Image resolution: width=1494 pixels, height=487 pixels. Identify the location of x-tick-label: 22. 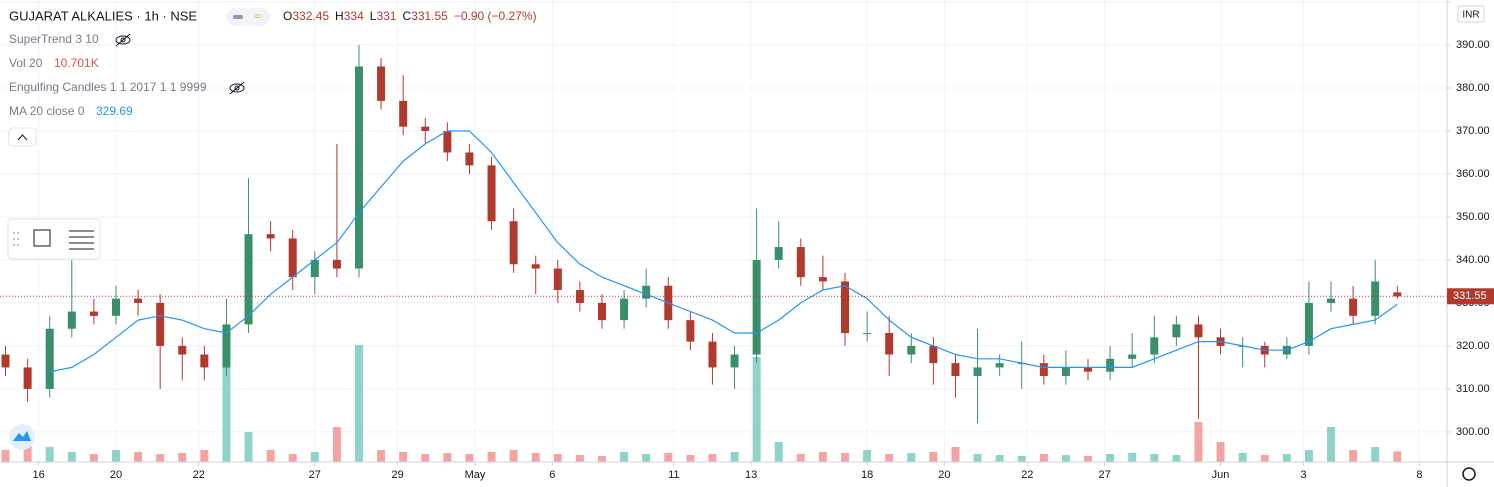
(199, 475).